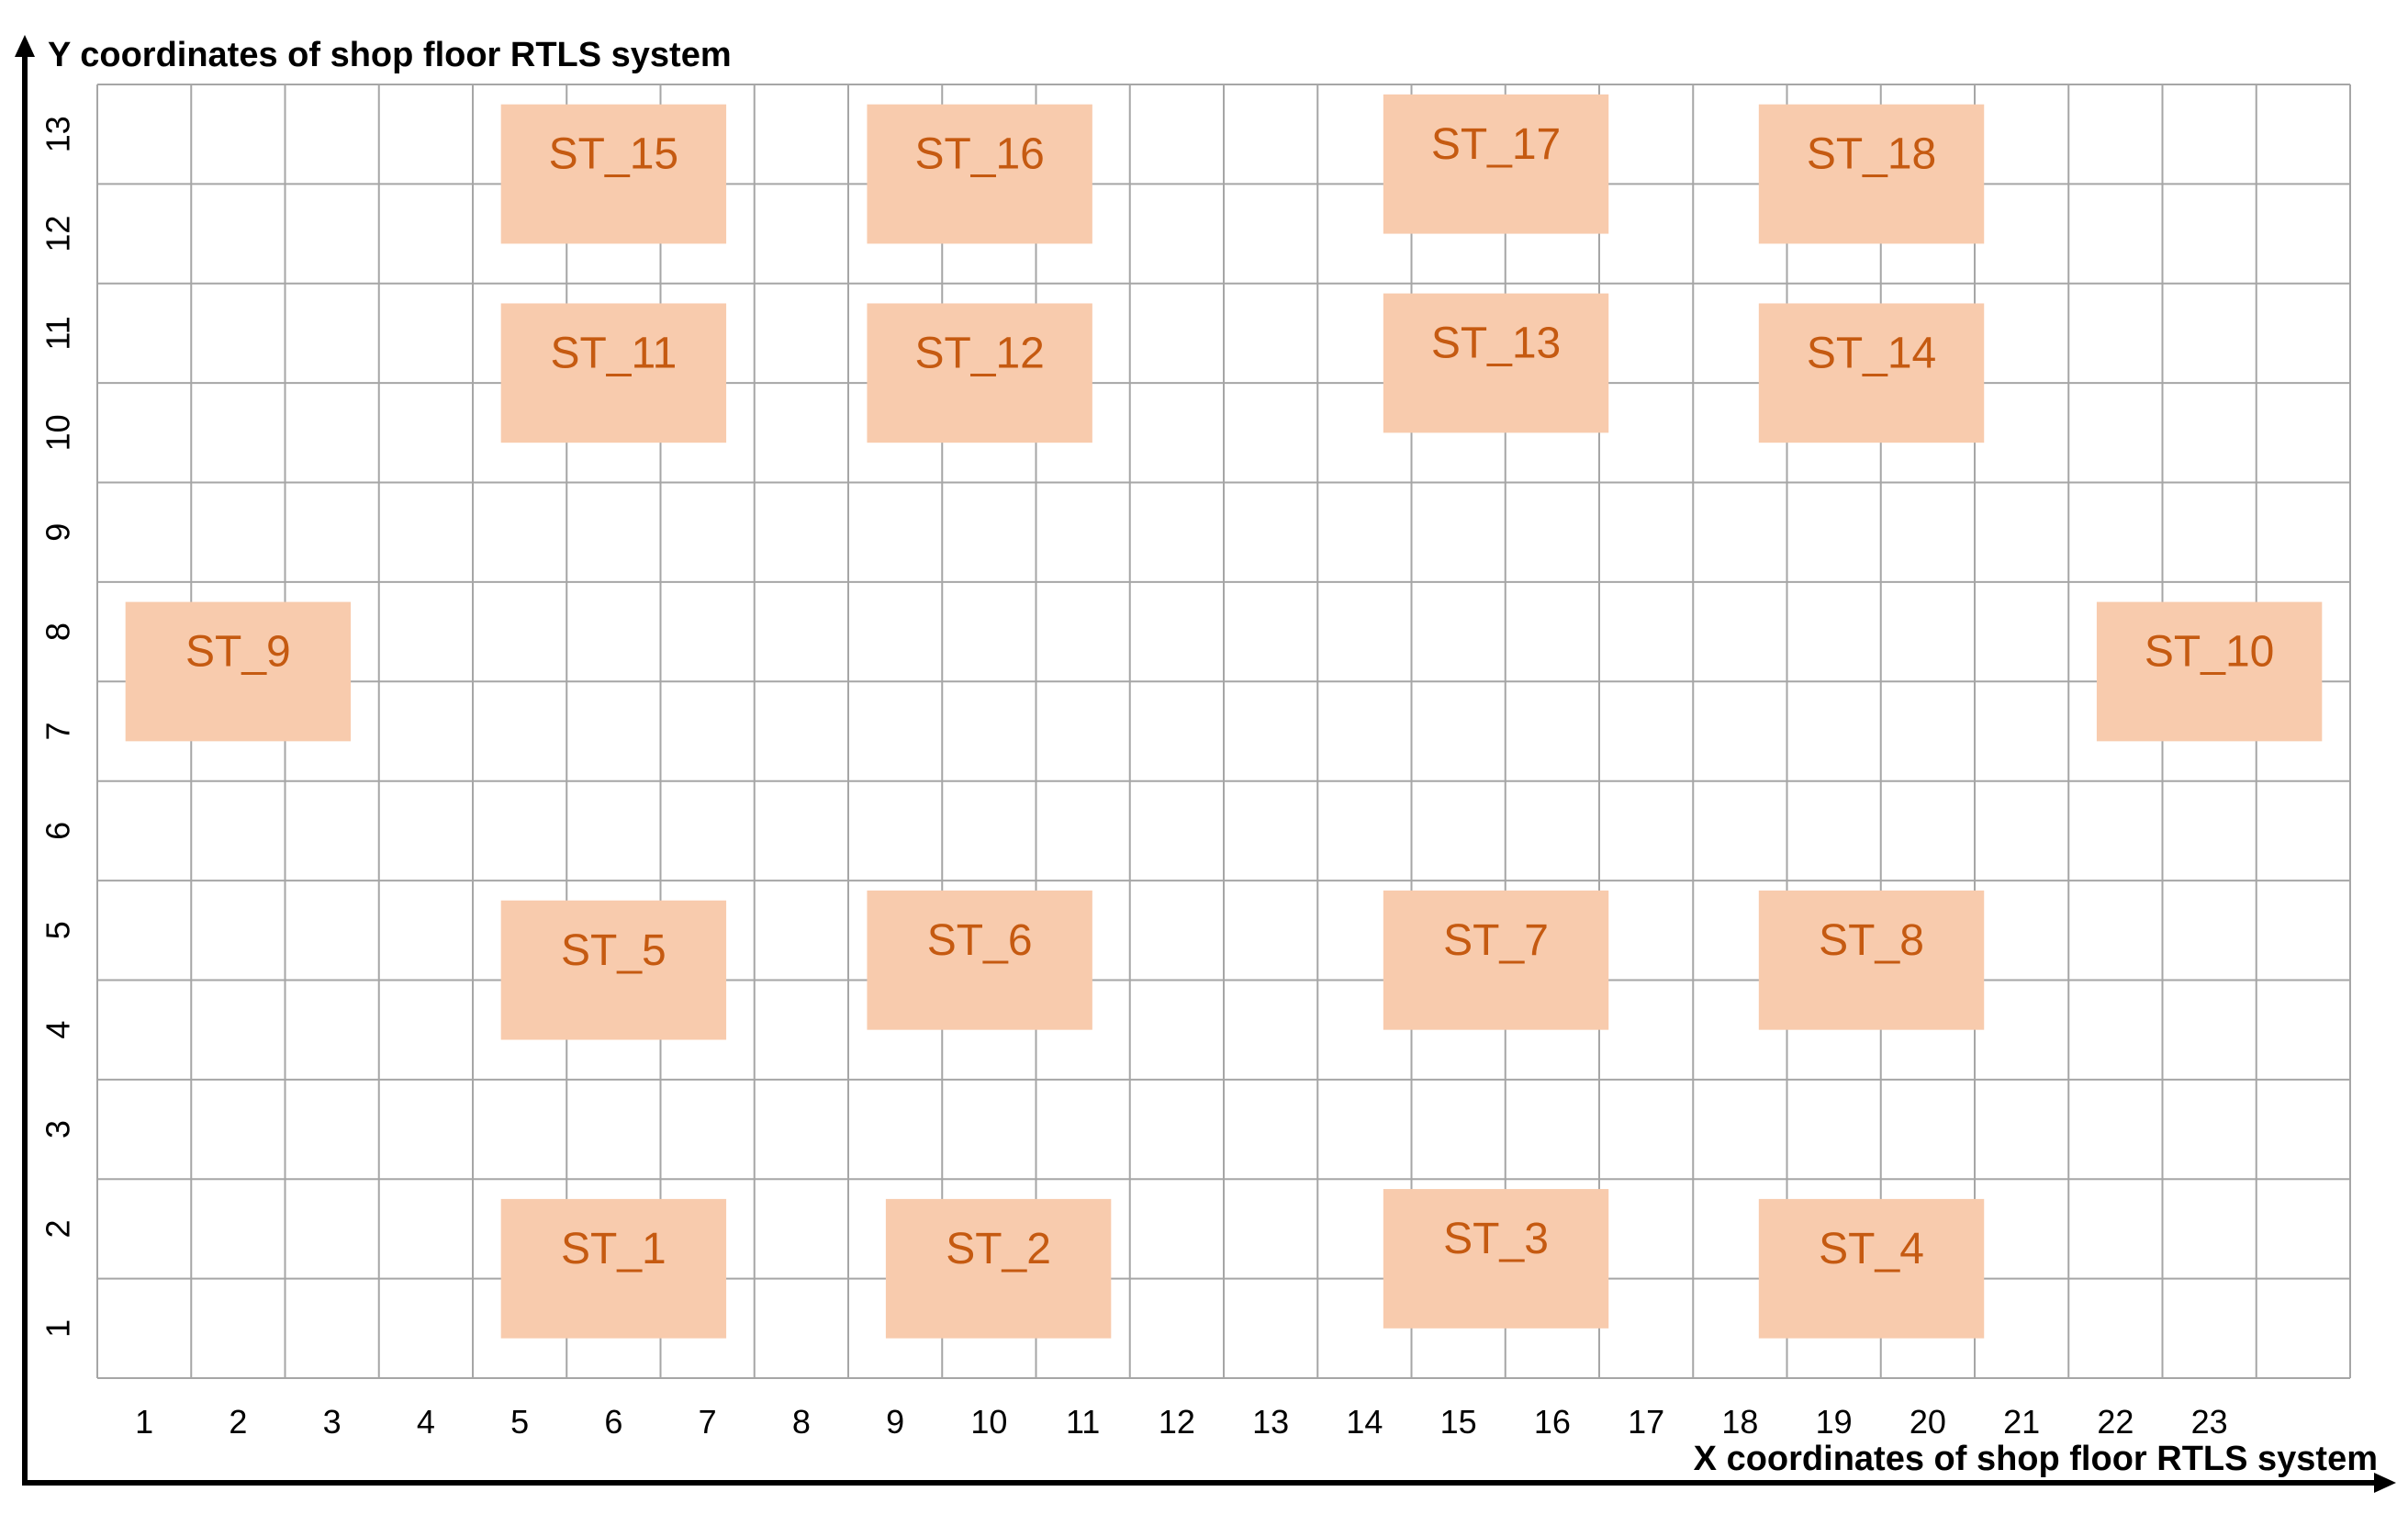  What do you see at coordinates (144, 1422) in the screenshot?
I see `x-tick-label: 1` at bounding box center [144, 1422].